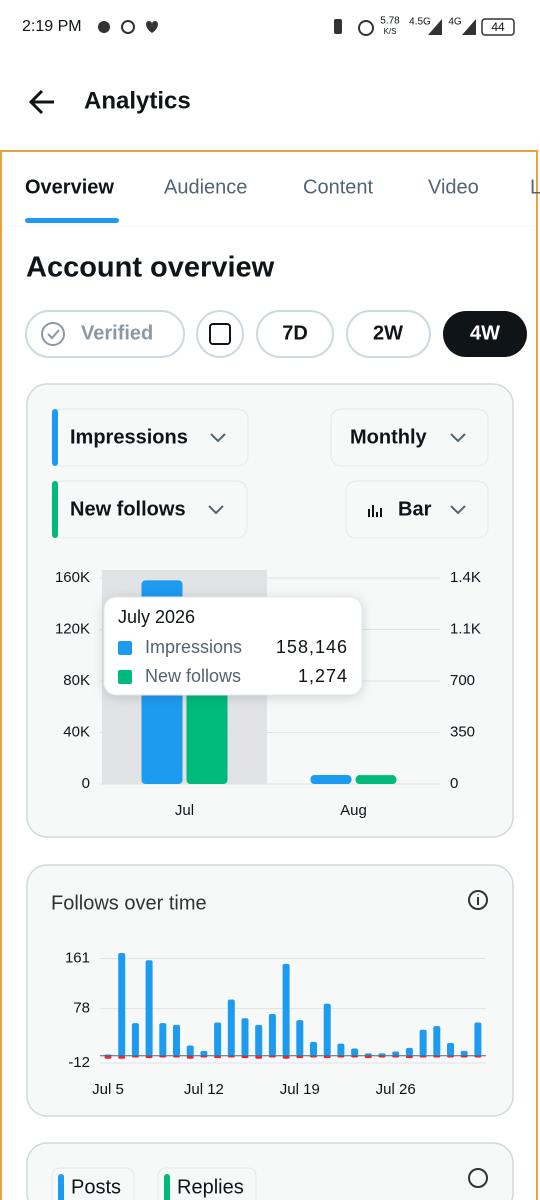 Image resolution: width=540 pixels, height=1200 pixels. I want to click on style-dropdown, so click(417, 509).